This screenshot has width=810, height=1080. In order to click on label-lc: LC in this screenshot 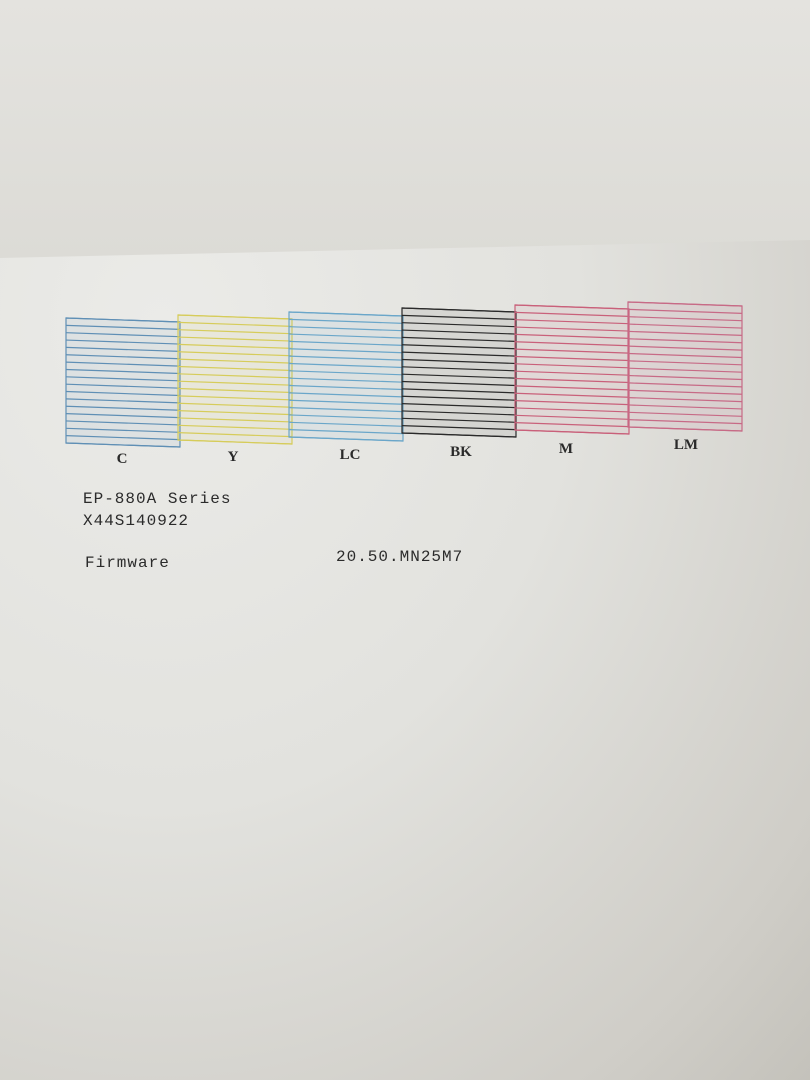, I will do `click(350, 455)`.